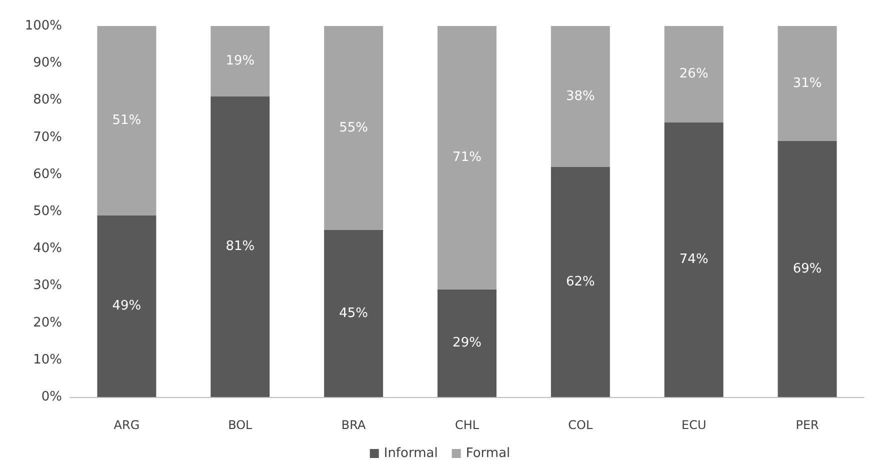  Describe the element at coordinates (693, 425) in the screenshot. I see `x-tick-label: ECU` at that location.